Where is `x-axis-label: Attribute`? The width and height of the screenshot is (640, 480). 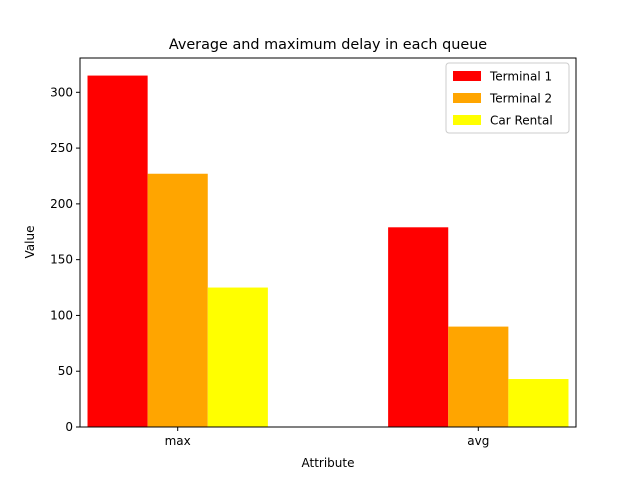 x-axis-label: Attribute is located at coordinates (328, 463).